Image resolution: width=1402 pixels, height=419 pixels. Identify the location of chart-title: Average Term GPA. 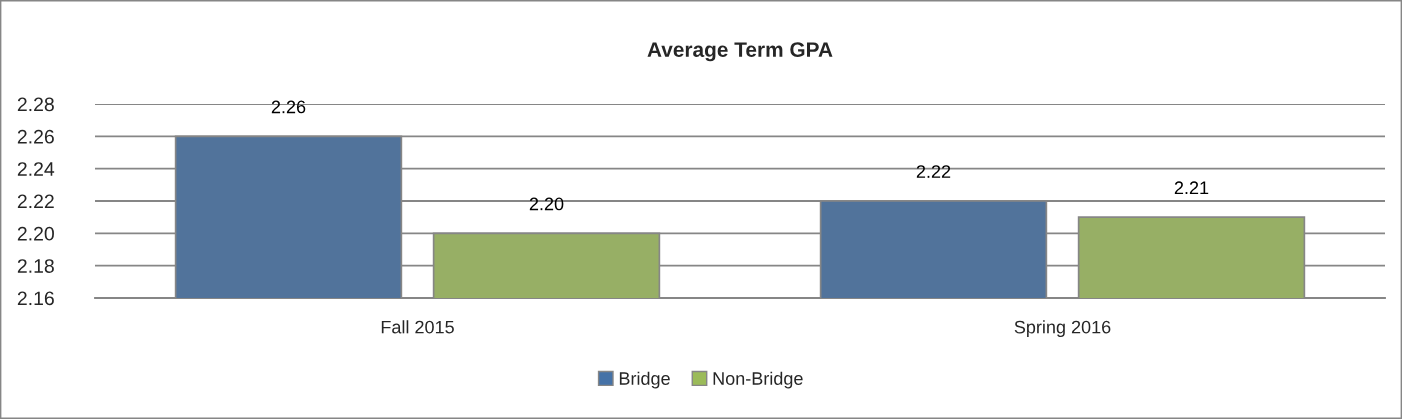
(740, 52).